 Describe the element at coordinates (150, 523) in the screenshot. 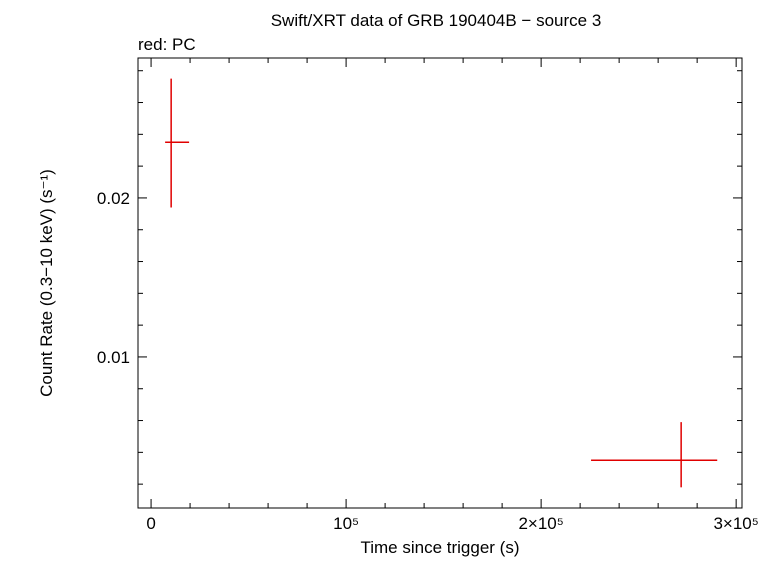

I see `x-tick-label: 0` at that location.